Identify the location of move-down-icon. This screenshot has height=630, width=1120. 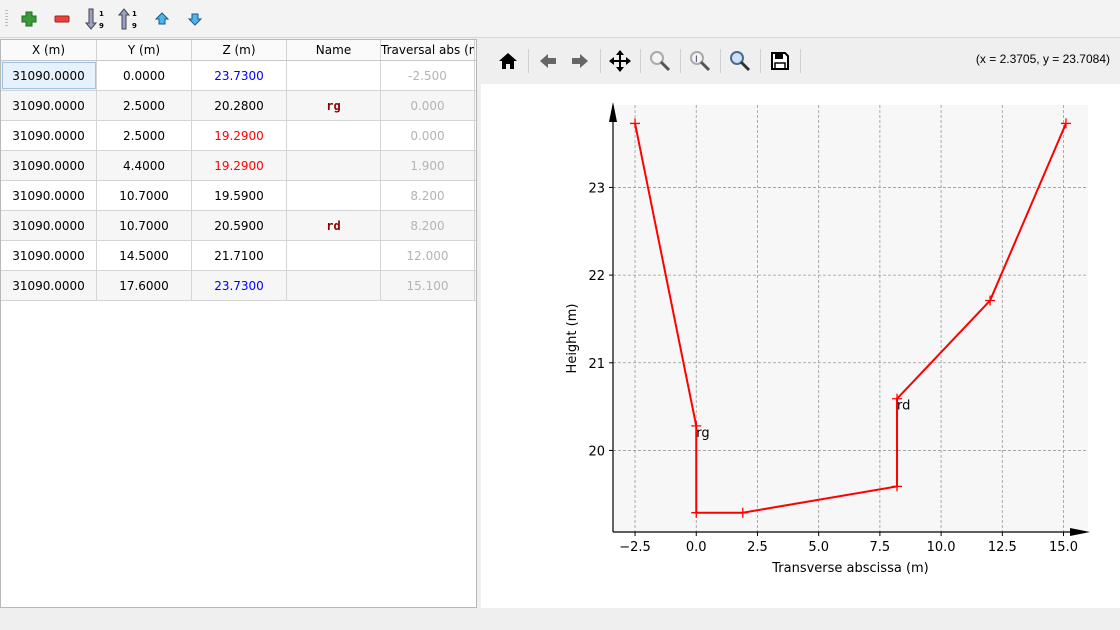
(195, 19).